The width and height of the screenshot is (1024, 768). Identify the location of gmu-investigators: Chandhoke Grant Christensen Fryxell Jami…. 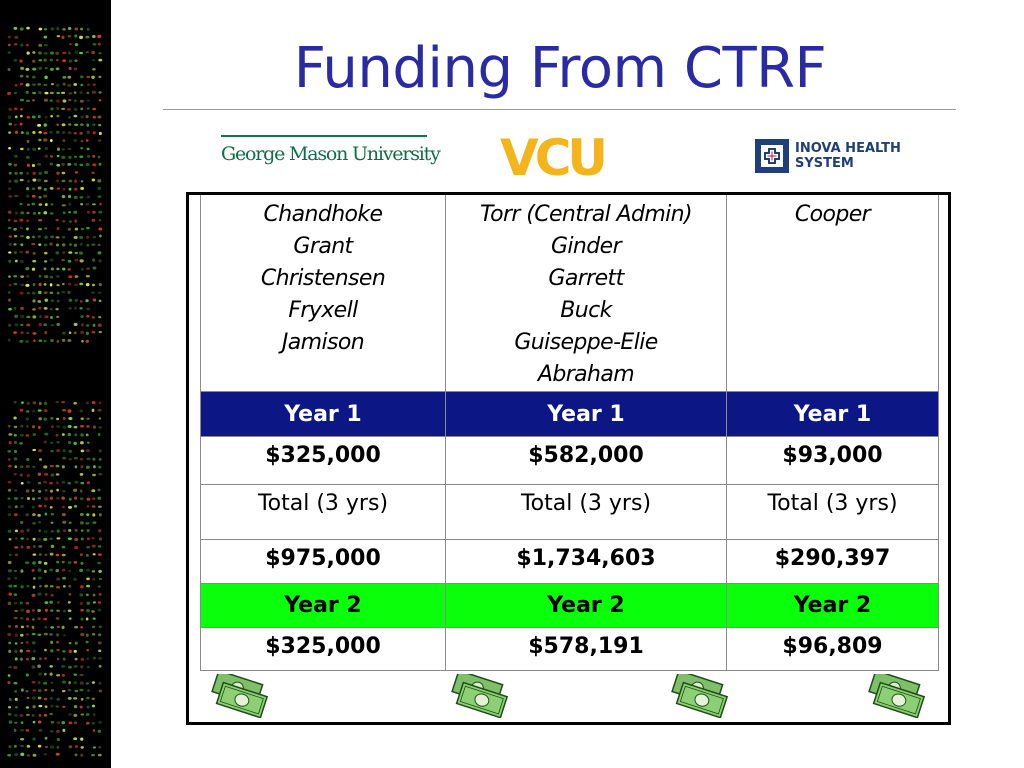
(323, 293).